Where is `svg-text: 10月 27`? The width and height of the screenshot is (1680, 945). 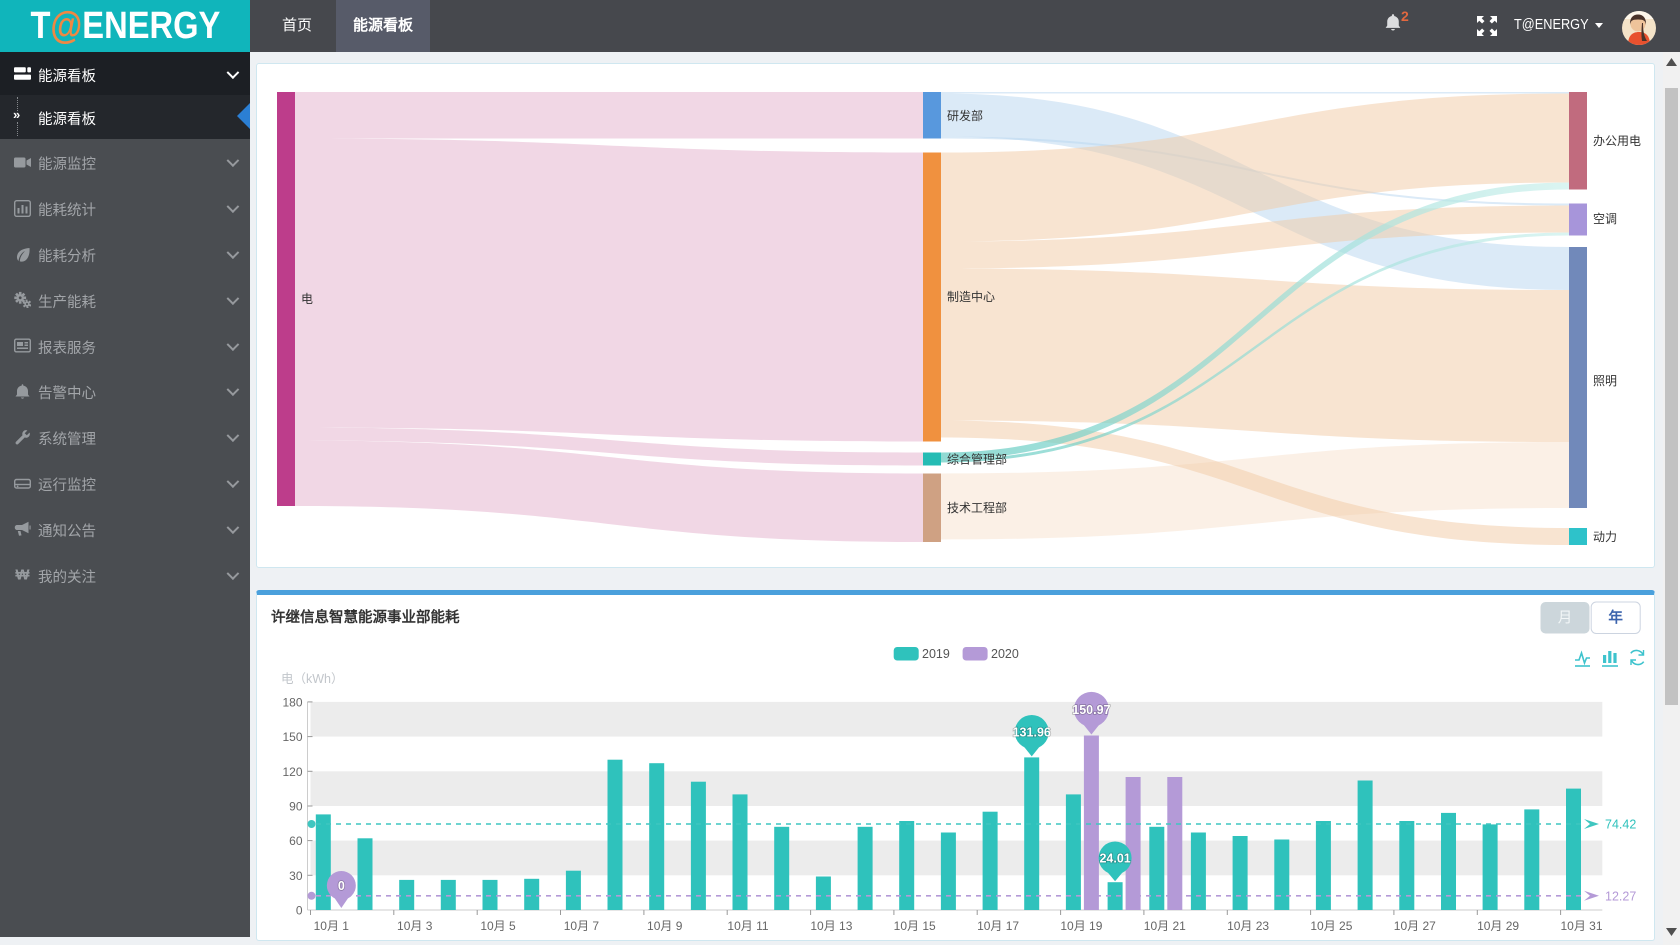 svg-text: 10月 27 is located at coordinates (1415, 926).